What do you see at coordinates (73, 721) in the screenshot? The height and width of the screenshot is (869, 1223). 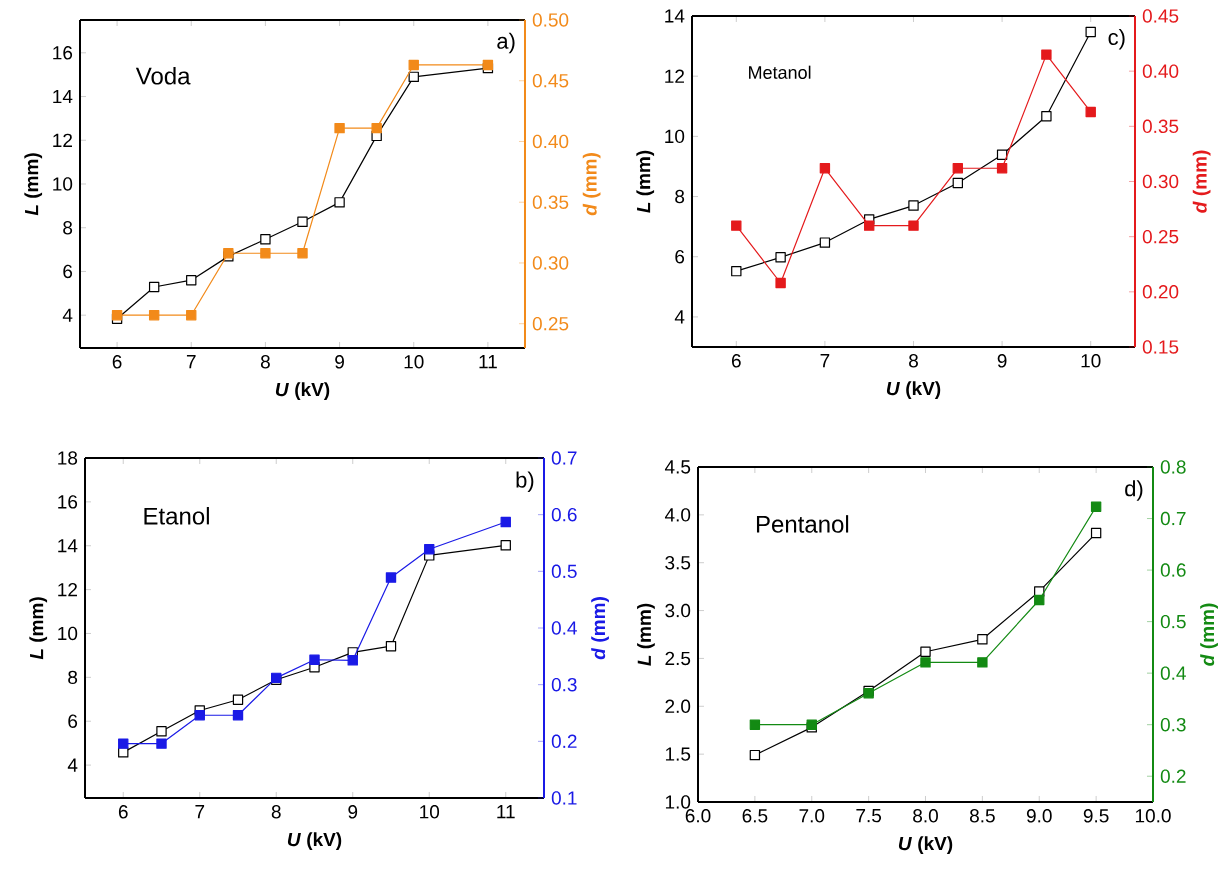 I see `y-tick-label: 6` at bounding box center [73, 721].